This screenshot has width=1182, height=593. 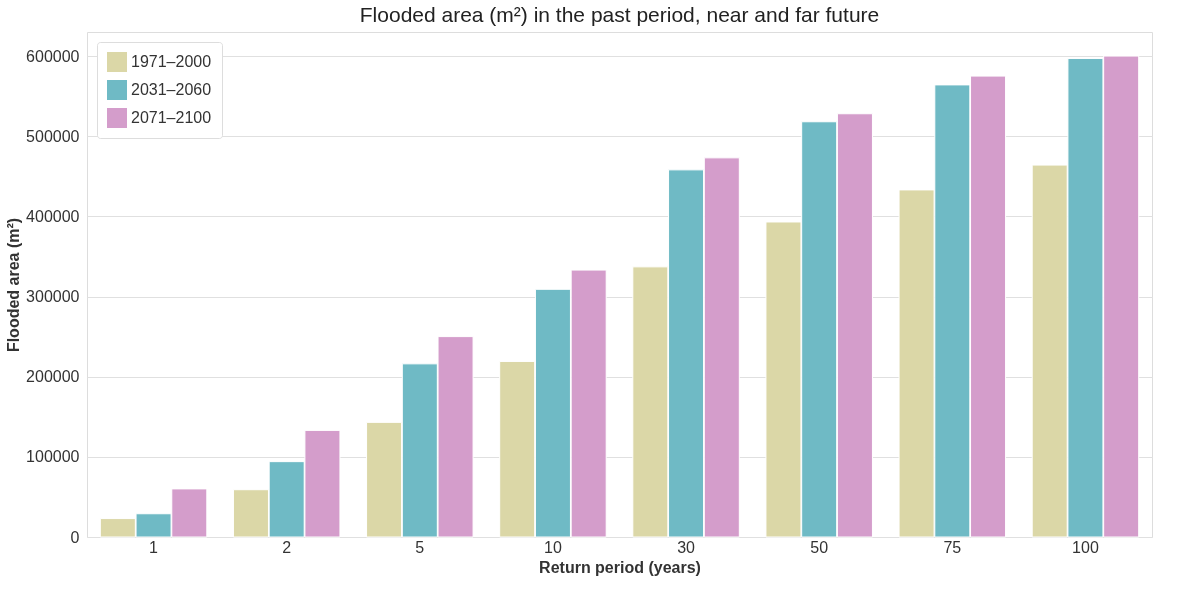 I want to click on y-tick-label: 200000, so click(x=53, y=377).